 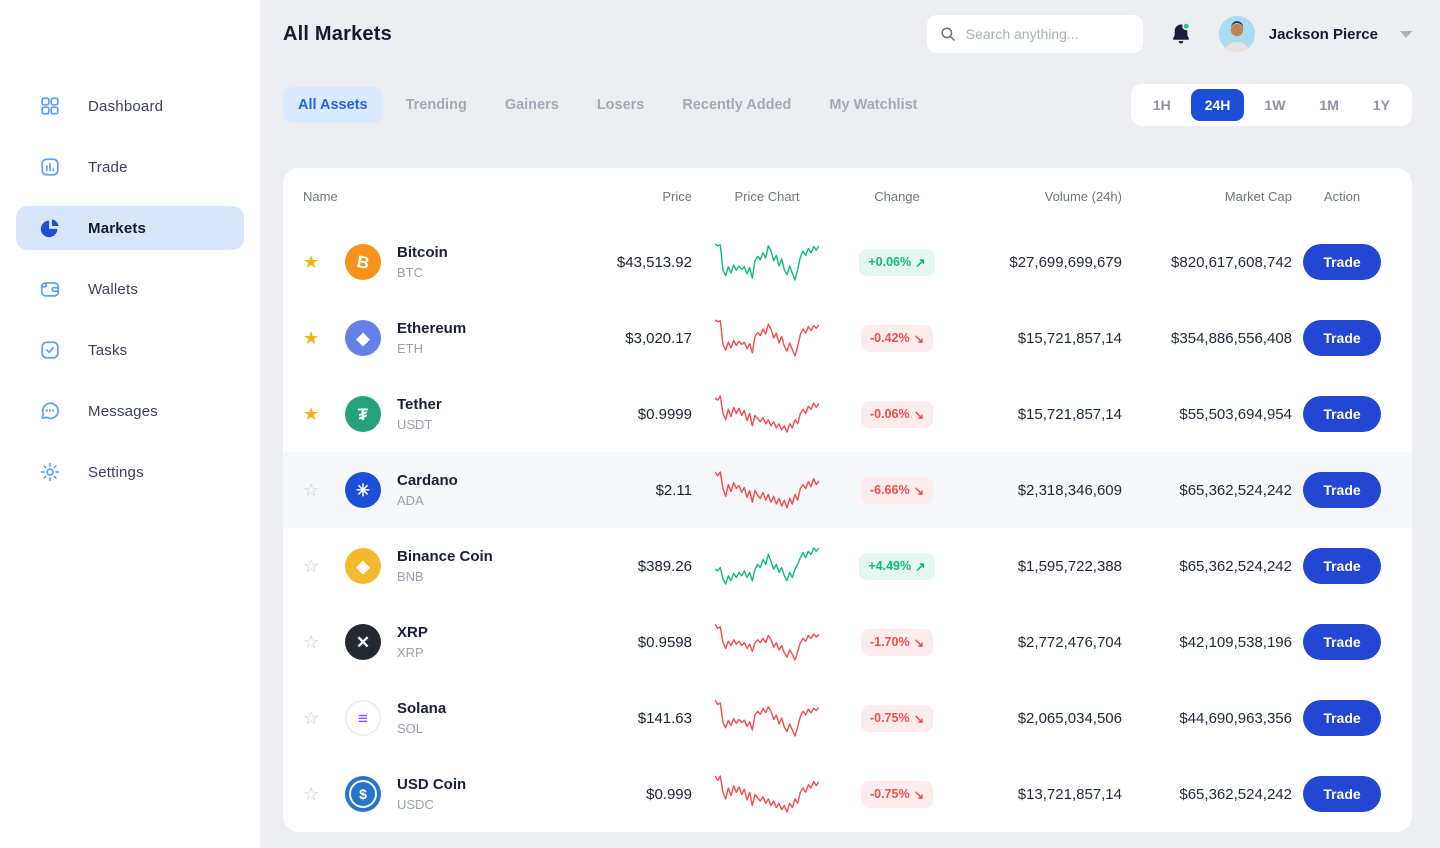 What do you see at coordinates (130, 228) in the screenshot?
I see `sidebar-item-markets: Markets` at bounding box center [130, 228].